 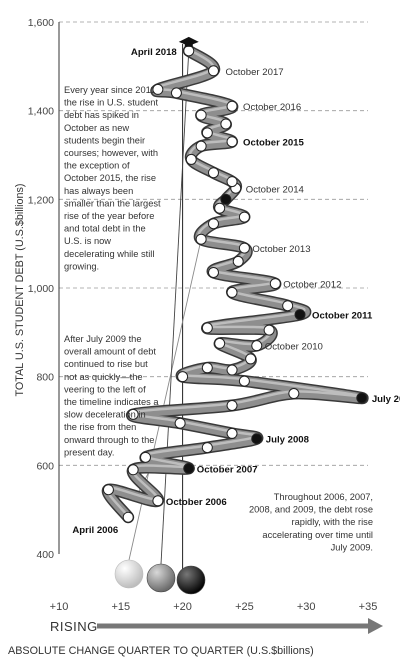 What do you see at coordinates (294, 347) in the screenshot?
I see `point-label: October 2010` at bounding box center [294, 347].